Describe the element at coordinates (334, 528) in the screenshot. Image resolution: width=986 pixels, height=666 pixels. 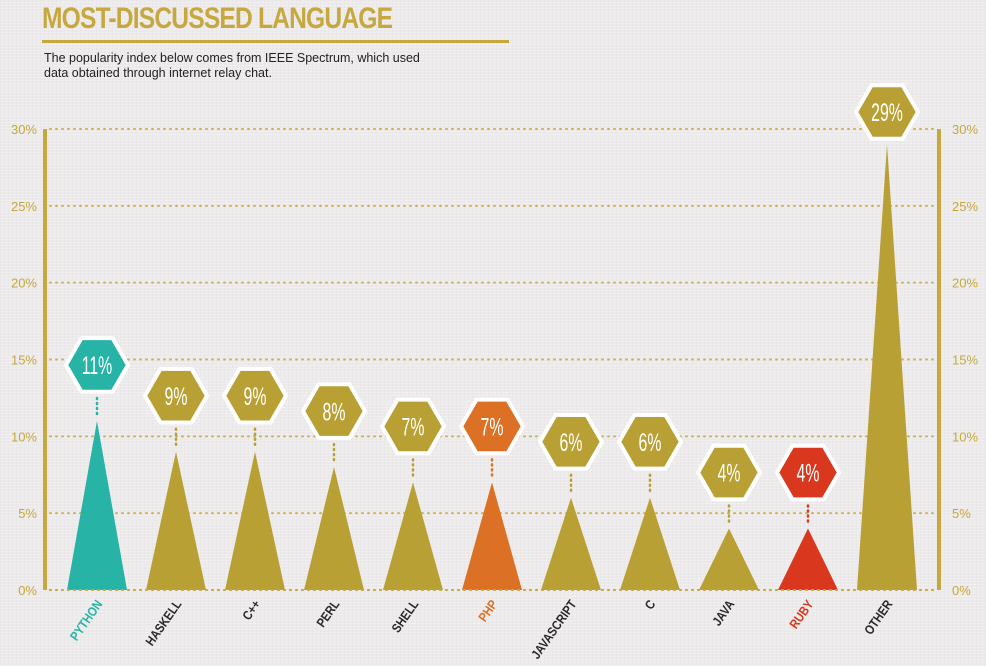
I see `bar-perl` at that location.